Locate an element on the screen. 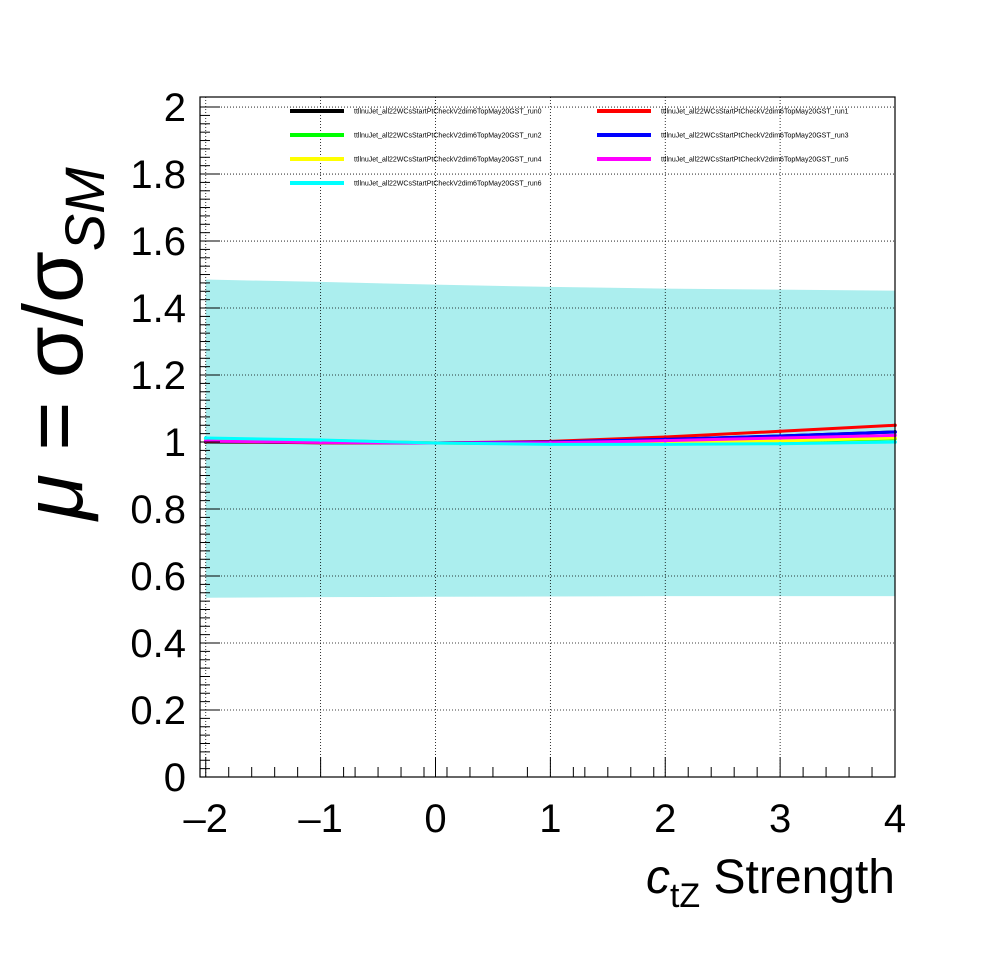 This screenshot has height=972, width=996. x-tick-label: 1 is located at coordinates (550, 819).